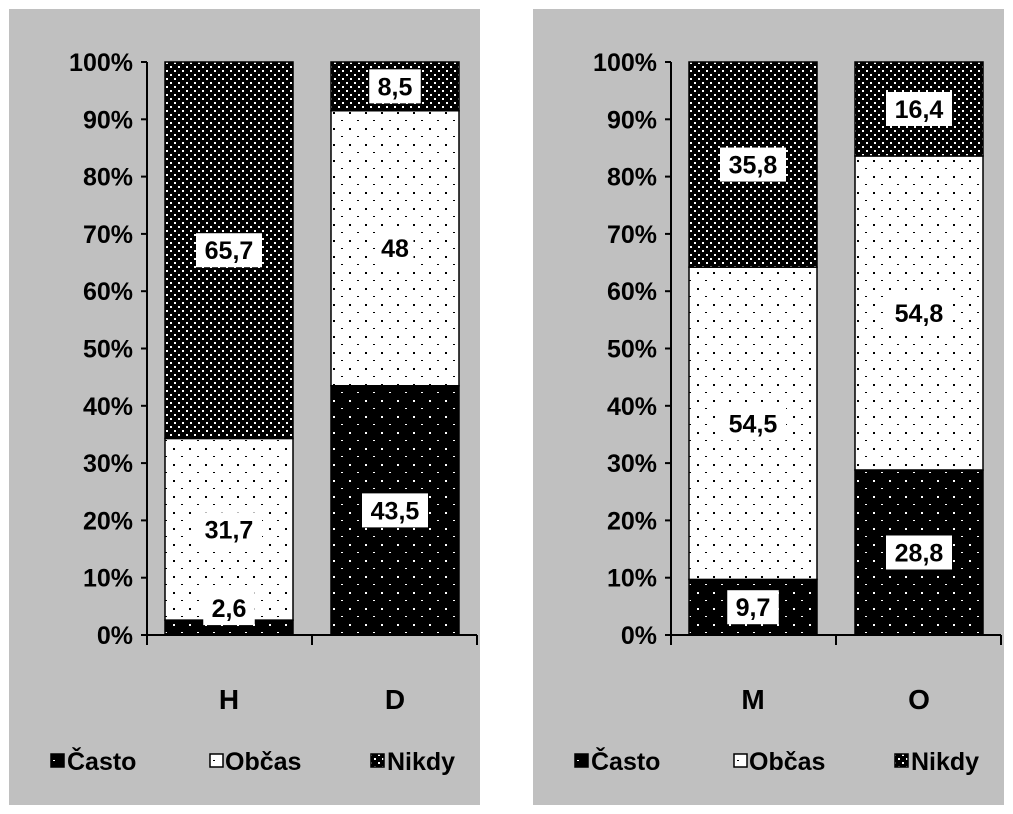 Image resolution: width=1013 pixels, height=814 pixels. I want to click on data-label: 54,8, so click(919, 314).